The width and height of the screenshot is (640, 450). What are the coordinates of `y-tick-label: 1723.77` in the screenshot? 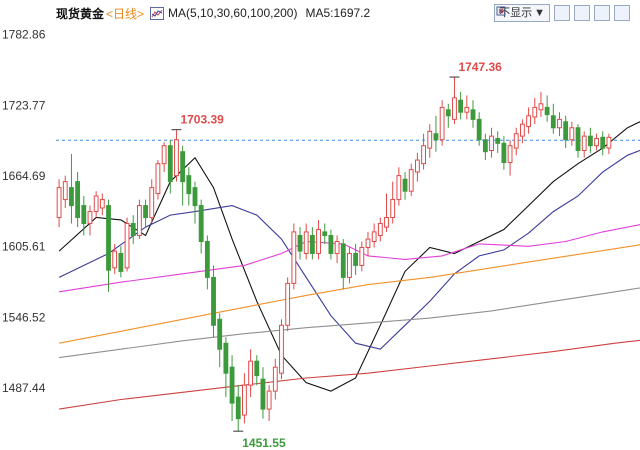 It's located at (24, 105).